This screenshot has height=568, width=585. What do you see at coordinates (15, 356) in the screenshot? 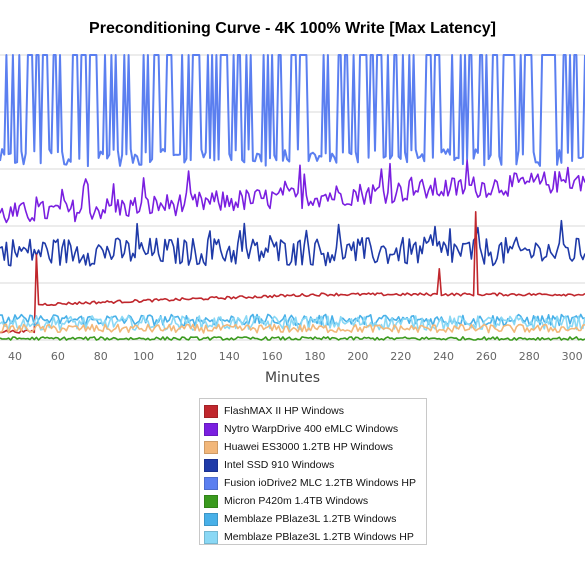
I see `x-tick-label: 40` at bounding box center [15, 356].